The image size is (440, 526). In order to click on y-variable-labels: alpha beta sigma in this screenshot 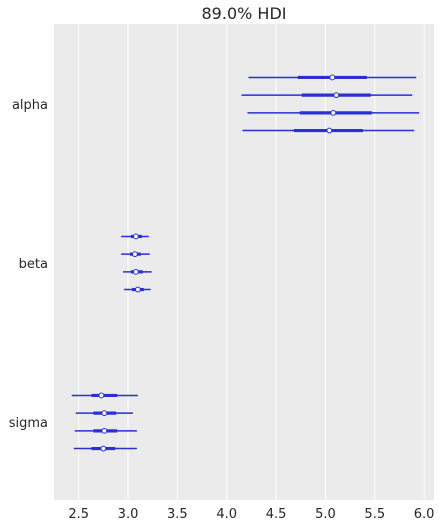, I will do `click(28, 264)`.